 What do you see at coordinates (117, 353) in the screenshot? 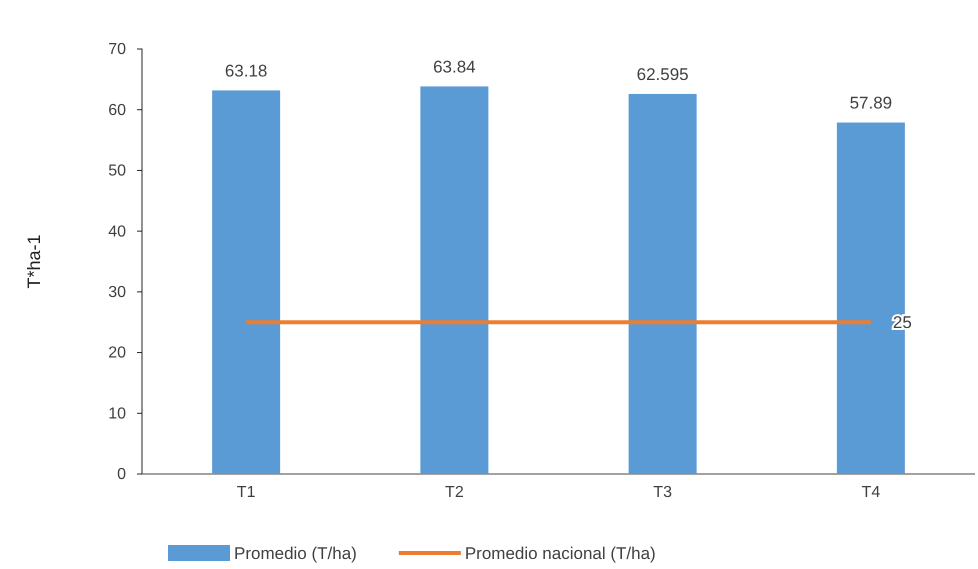
I see `y-tick-label: 20` at bounding box center [117, 353].